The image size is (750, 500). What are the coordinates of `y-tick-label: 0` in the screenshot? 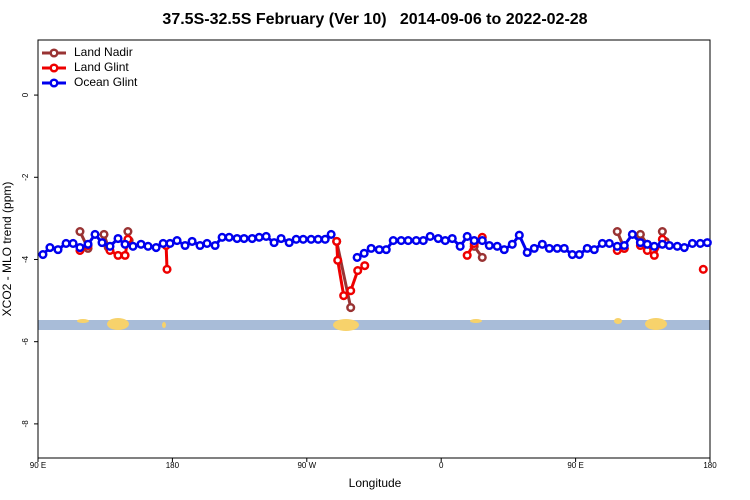 It's located at (25, 94).